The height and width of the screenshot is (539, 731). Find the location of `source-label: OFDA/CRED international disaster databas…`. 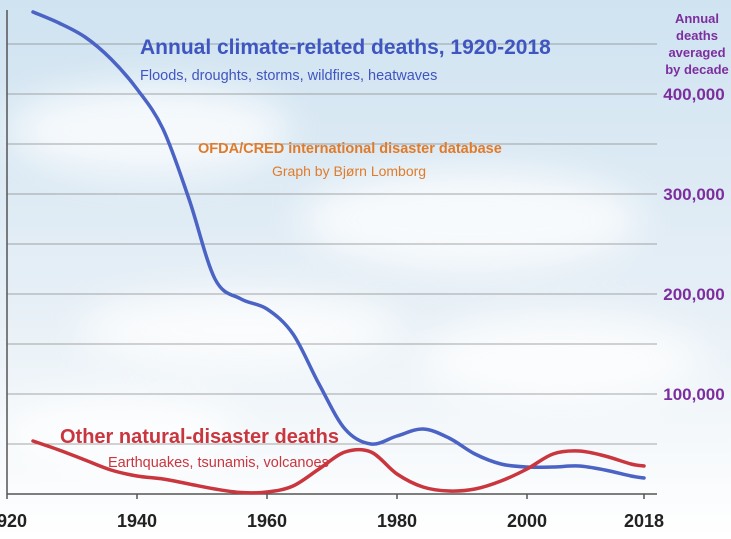

source-label: OFDA/CRED international disaster databas… is located at coordinates (350, 149).